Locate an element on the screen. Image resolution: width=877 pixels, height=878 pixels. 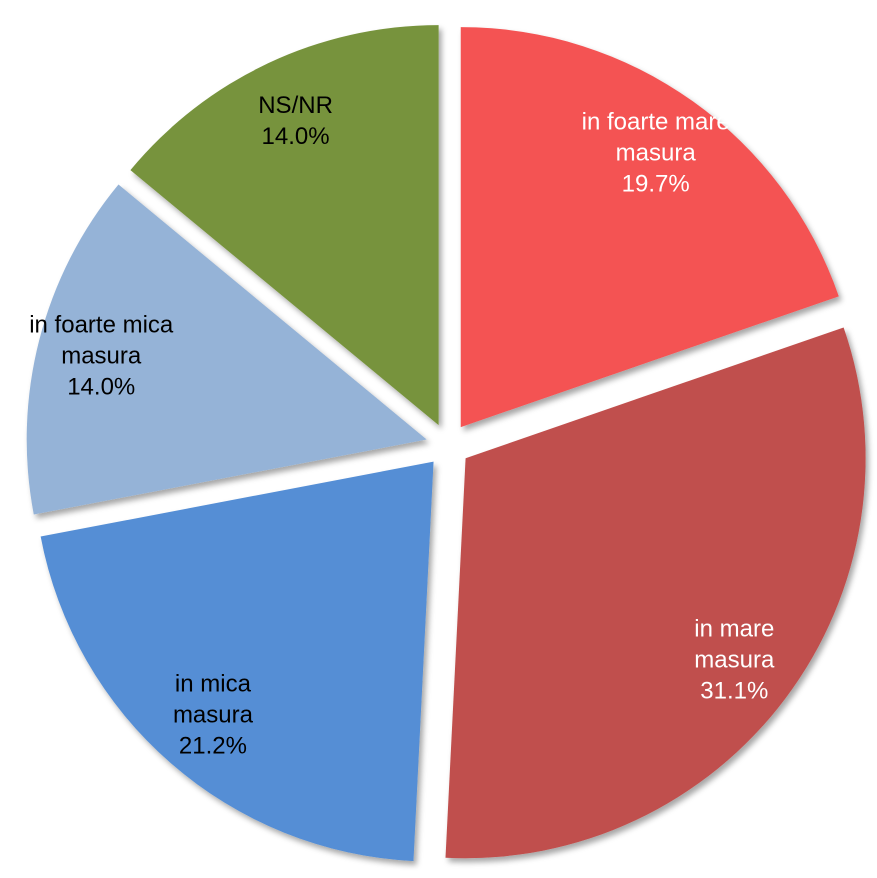
category-label: in foarte mare masura is located at coordinates (655, 137).